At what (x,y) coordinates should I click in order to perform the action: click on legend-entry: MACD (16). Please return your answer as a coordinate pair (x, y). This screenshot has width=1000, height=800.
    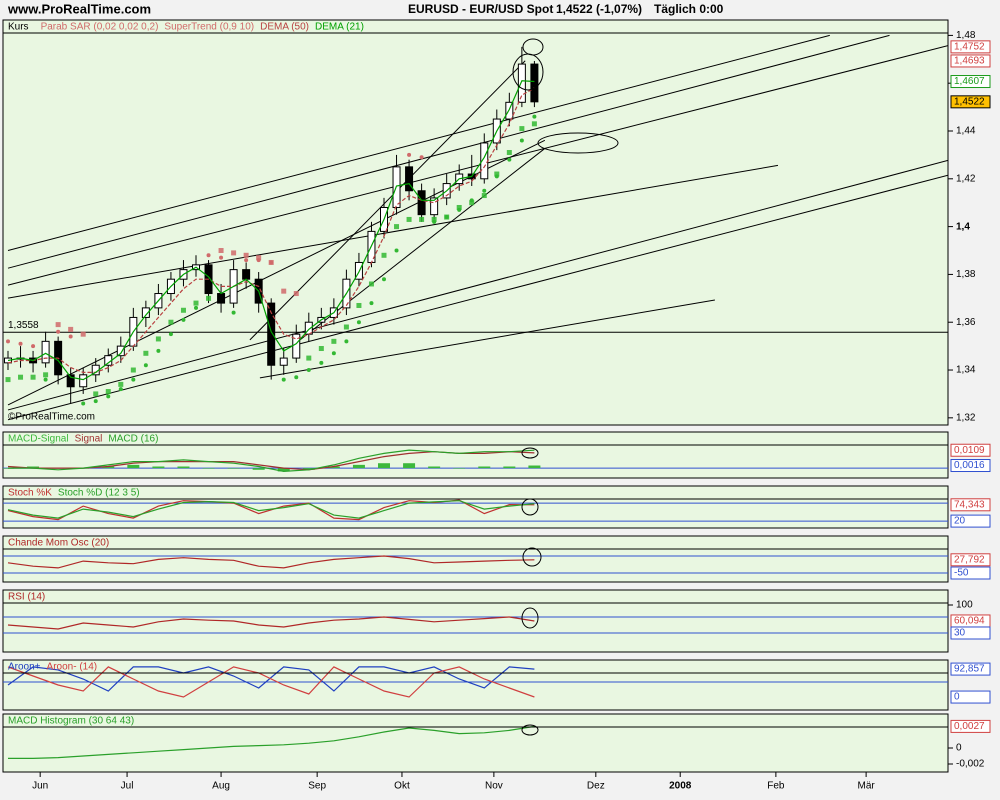
    Looking at the image, I should click on (133, 439).